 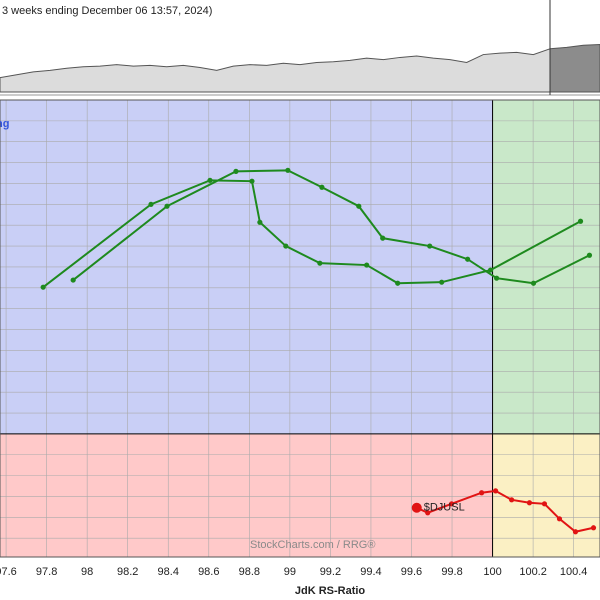 I want to click on x-tick-label: 98.4, so click(x=168, y=572).